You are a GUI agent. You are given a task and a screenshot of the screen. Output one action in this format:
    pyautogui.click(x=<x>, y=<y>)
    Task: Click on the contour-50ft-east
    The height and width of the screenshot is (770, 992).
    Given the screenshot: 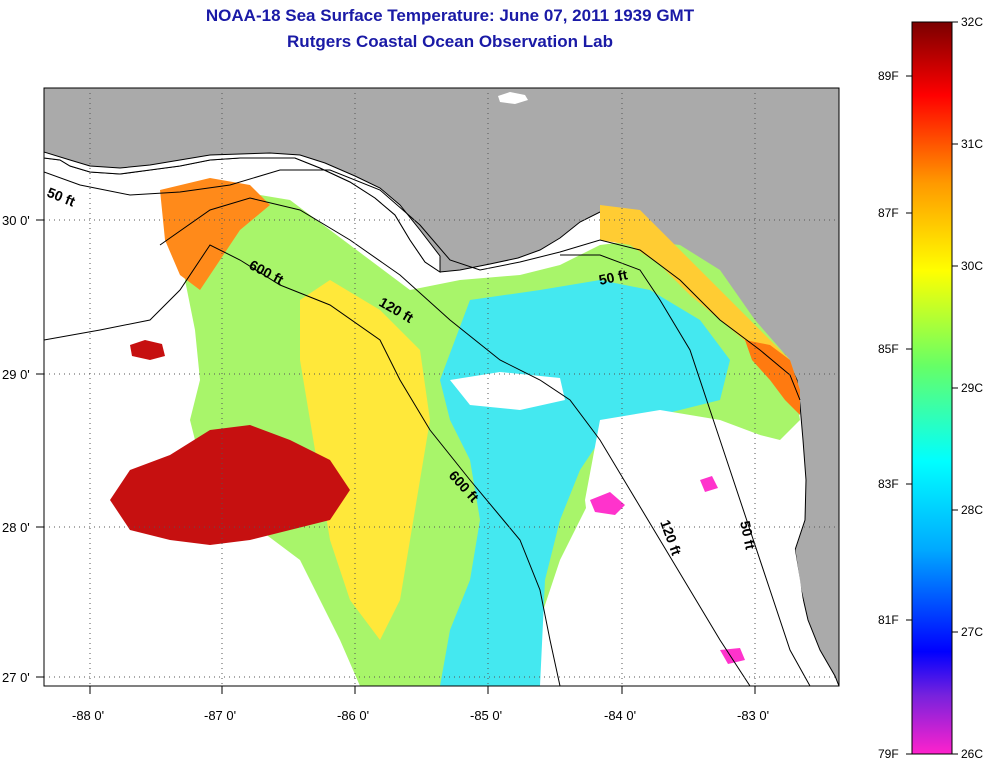 What is the action you would take?
    pyautogui.click(x=685, y=470)
    